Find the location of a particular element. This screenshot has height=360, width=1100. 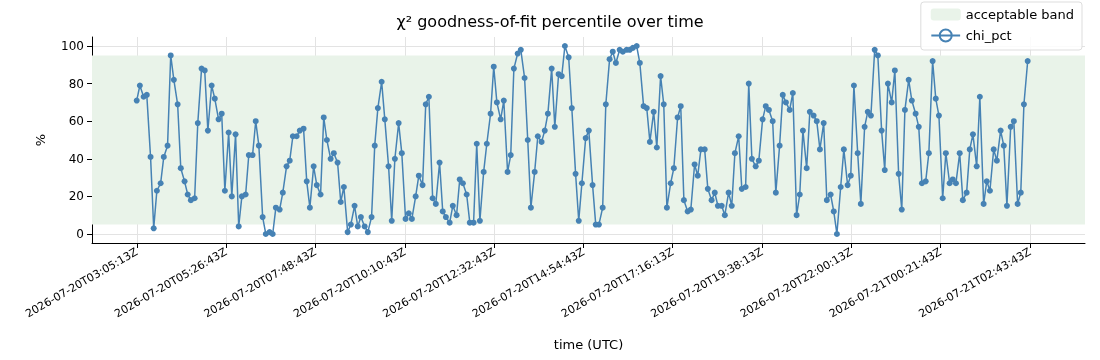

y-tick-label: 40 is located at coordinates (76, 158).